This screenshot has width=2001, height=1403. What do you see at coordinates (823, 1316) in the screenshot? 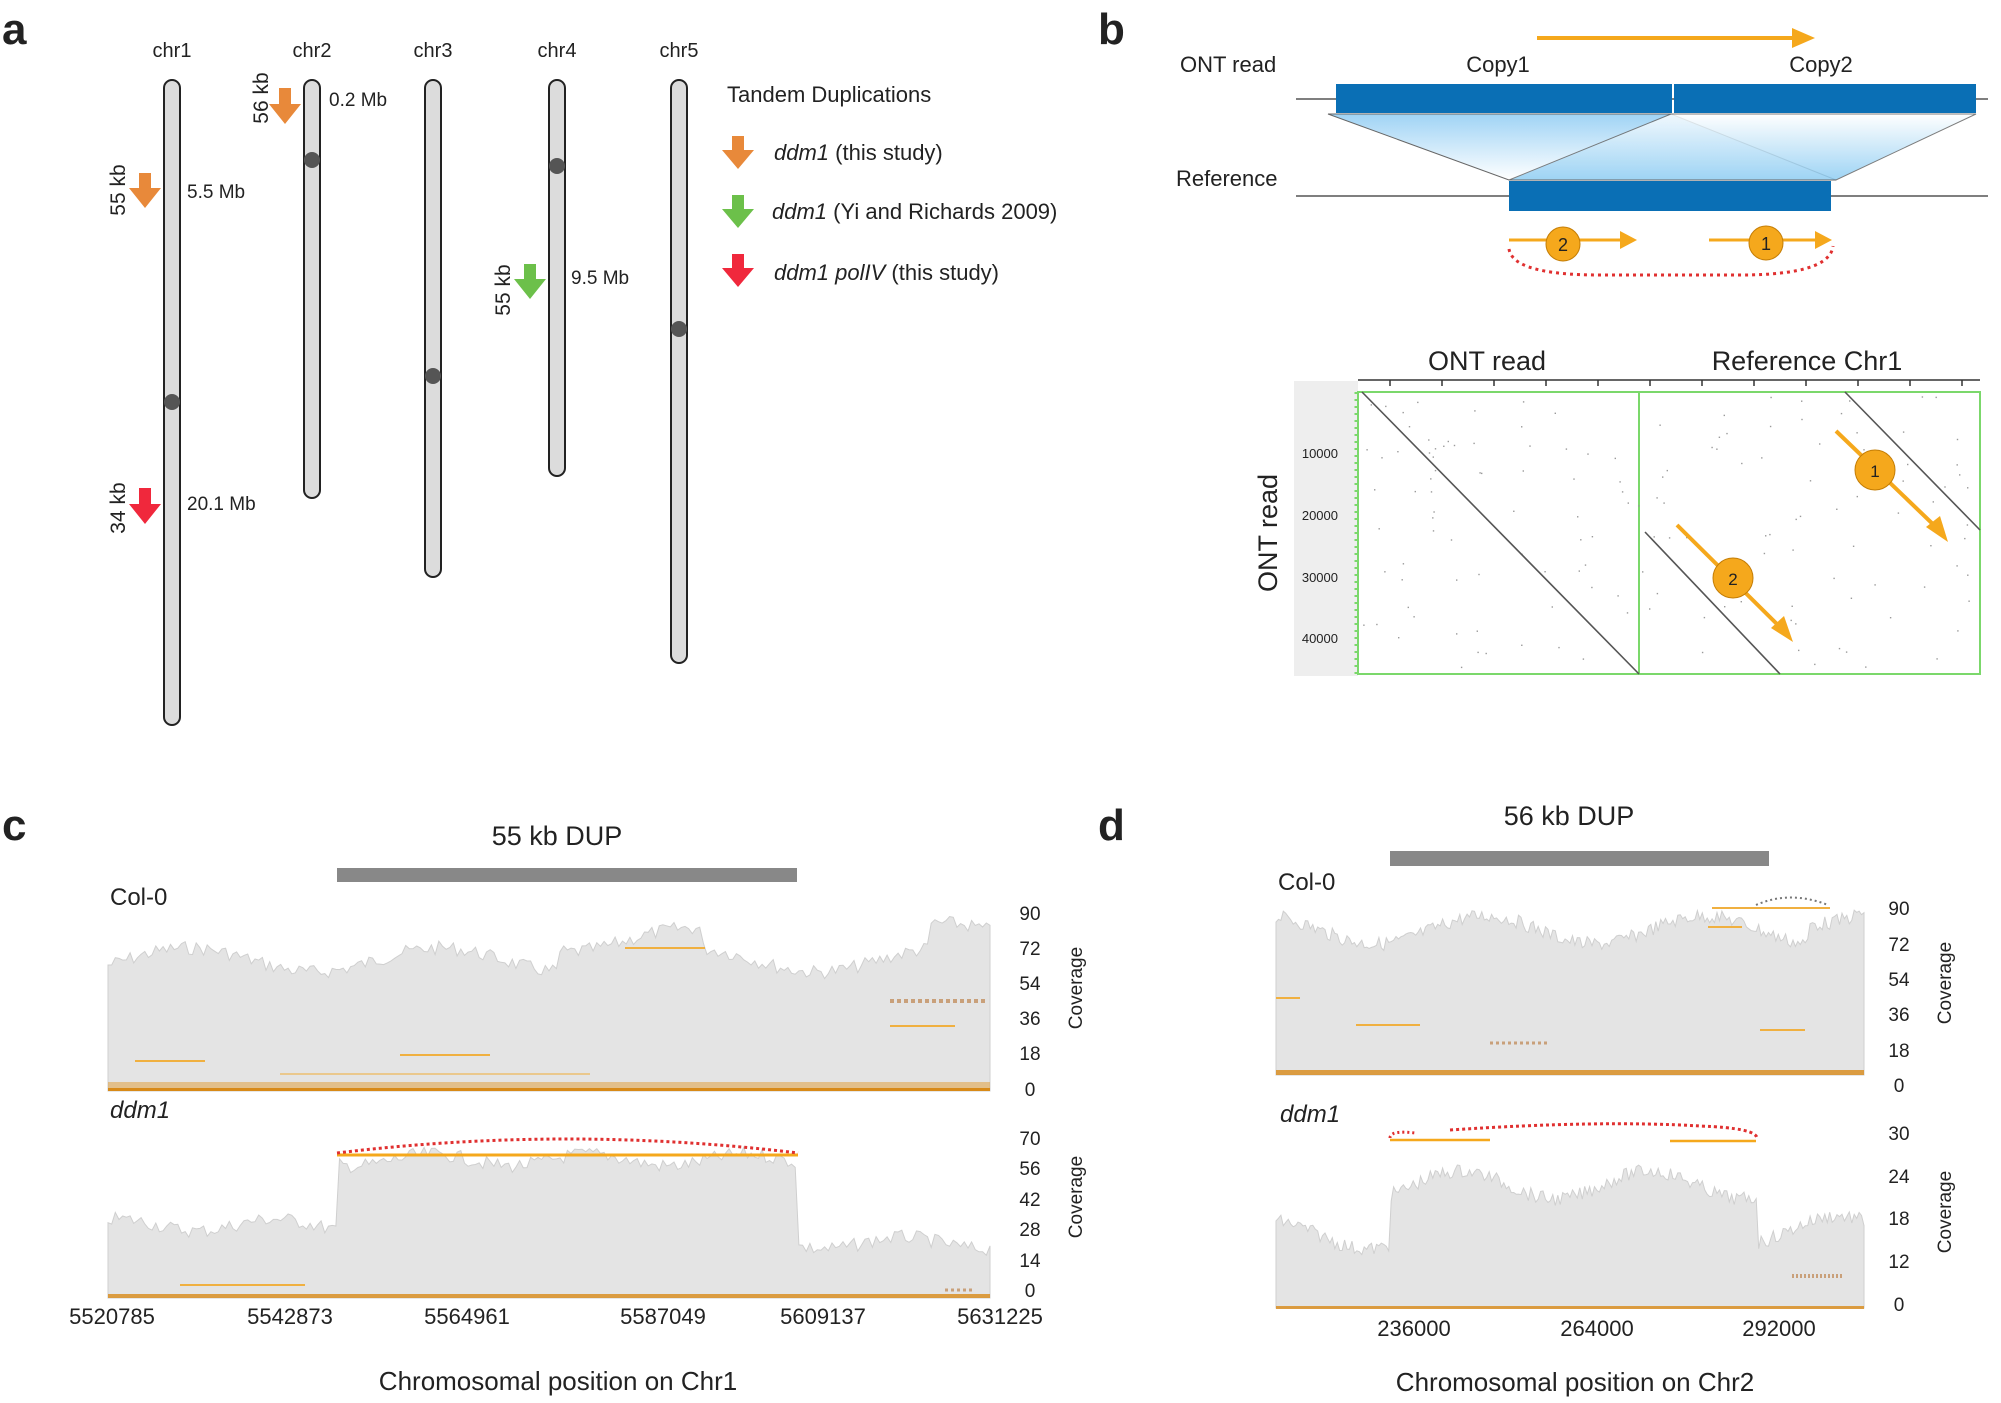
I see `x-tick: 5609137` at bounding box center [823, 1316].